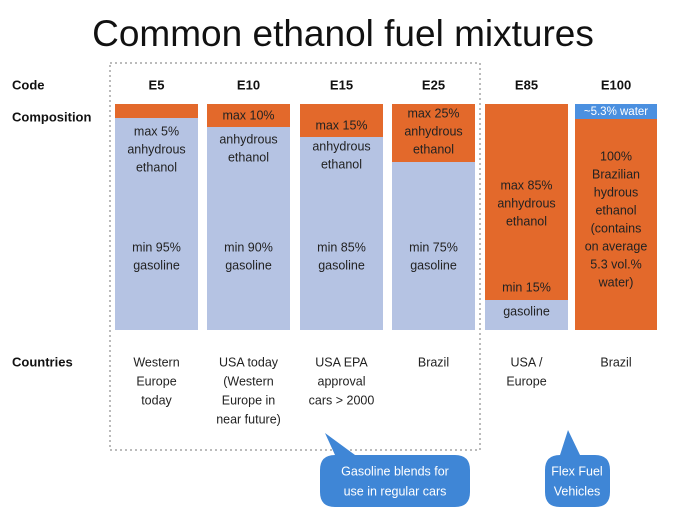 This screenshot has width=686, height=529. I want to click on composition-text: 100%, so click(616, 156).